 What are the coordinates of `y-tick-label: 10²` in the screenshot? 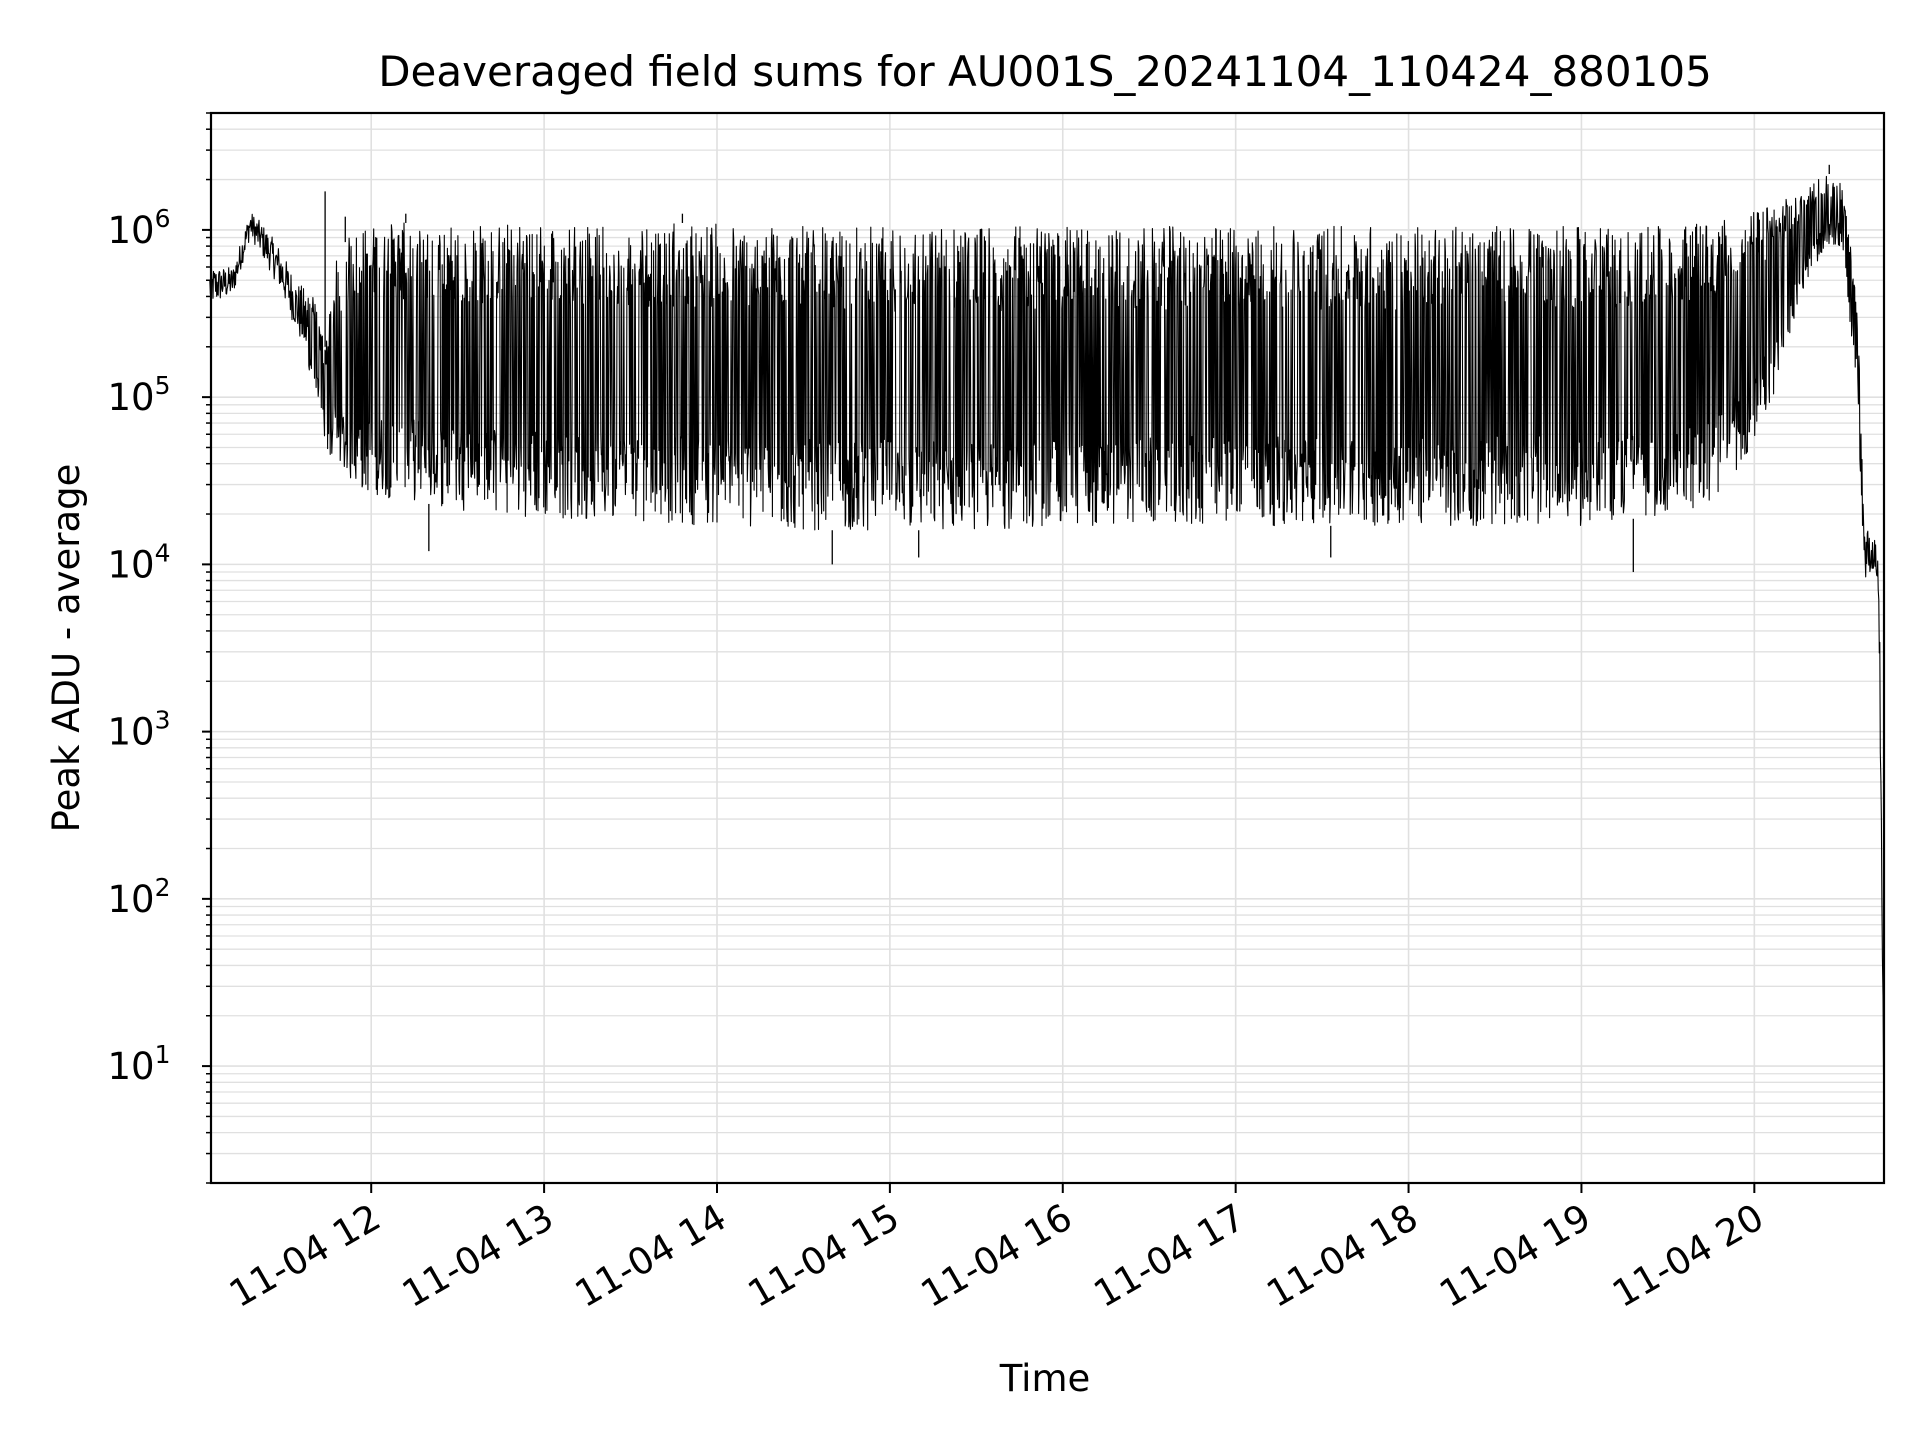 It's located at (139, 897).